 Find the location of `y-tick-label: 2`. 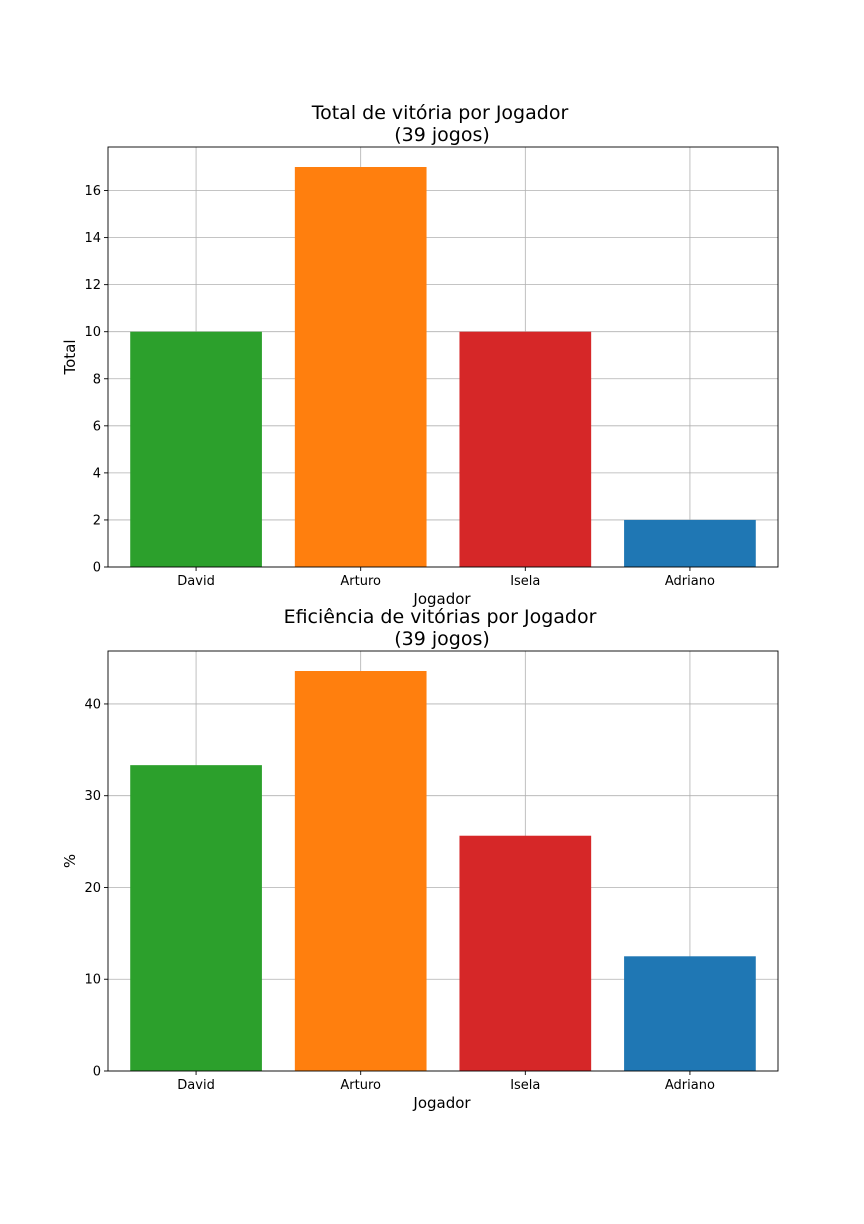

y-tick-label: 2 is located at coordinates (97, 520).